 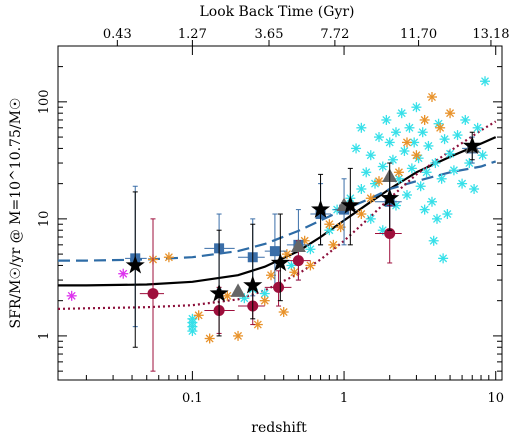 What do you see at coordinates (274, 251) in the screenshot?
I see `blue-square-point` at bounding box center [274, 251].